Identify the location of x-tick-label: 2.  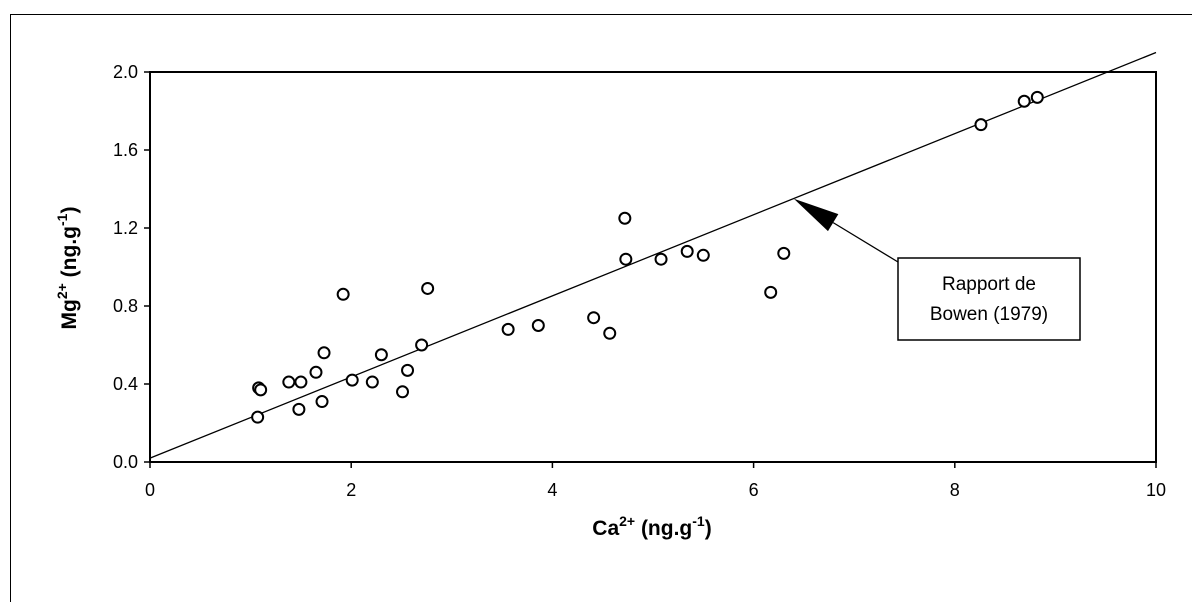
(351, 490).